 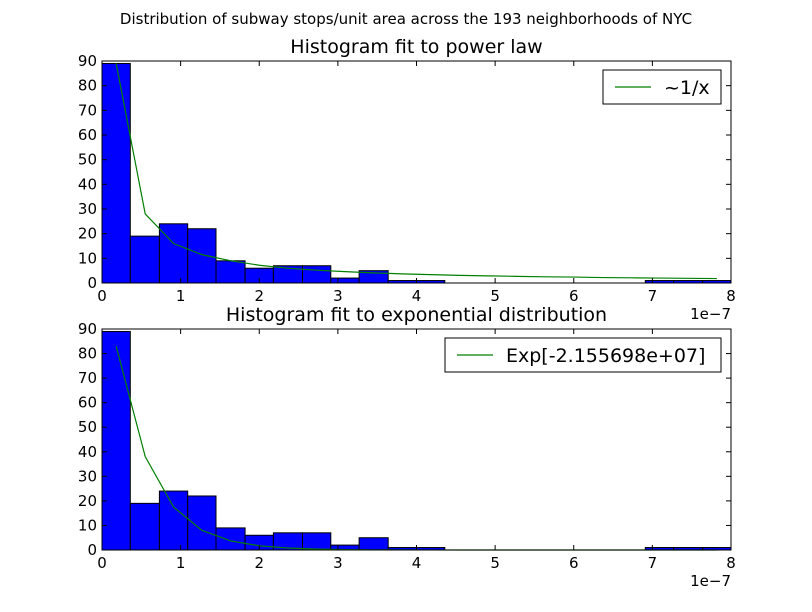 What do you see at coordinates (416, 47) in the screenshot?
I see `panel-title: Histogram fit to power law` at bounding box center [416, 47].